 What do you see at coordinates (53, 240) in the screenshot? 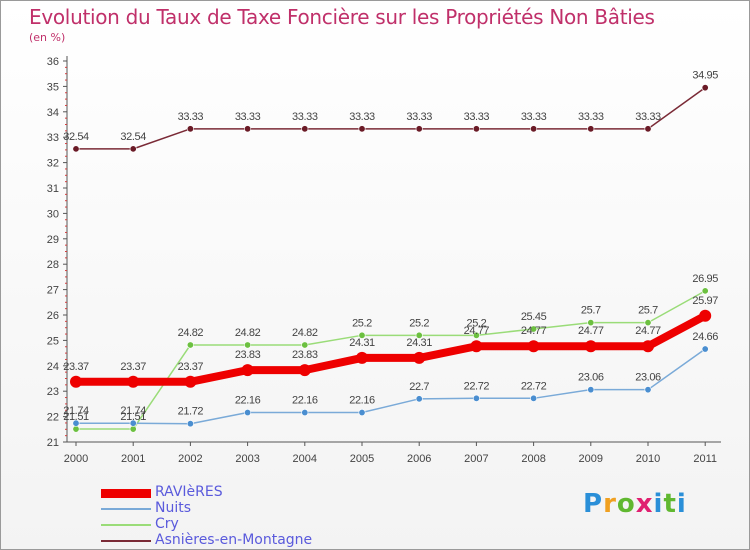
I see `y-tick-label: 29` at bounding box center [53, 240].